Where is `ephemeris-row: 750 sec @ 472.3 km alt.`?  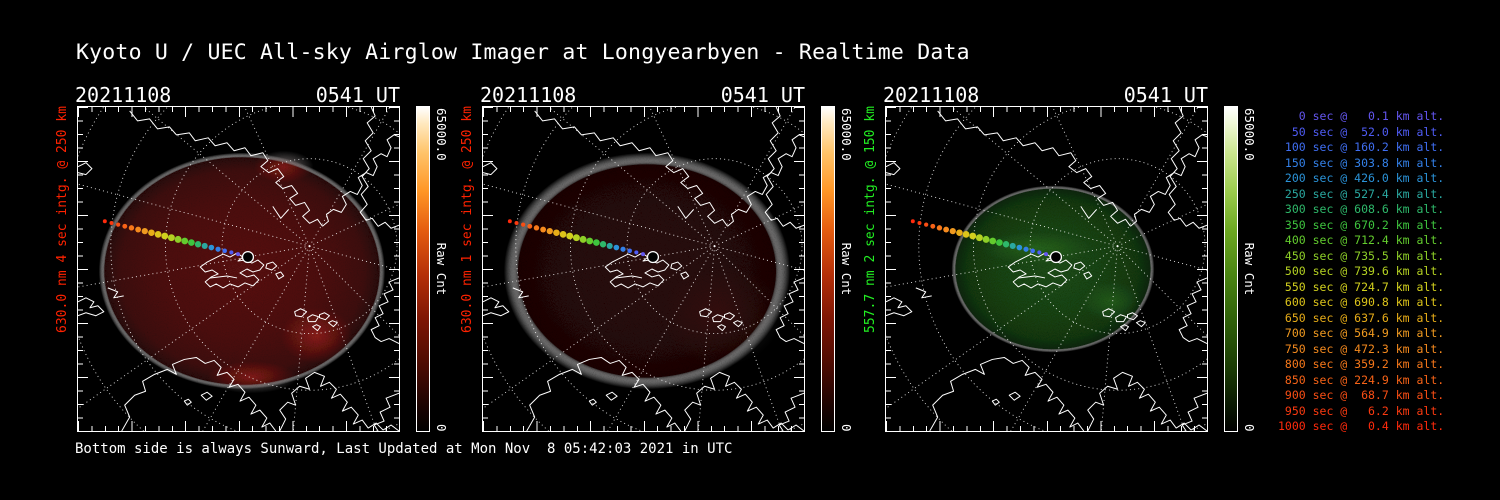 ephemeris-row: 750 sec @ 472.3 km alt. is located at coordinates (1361, 348).